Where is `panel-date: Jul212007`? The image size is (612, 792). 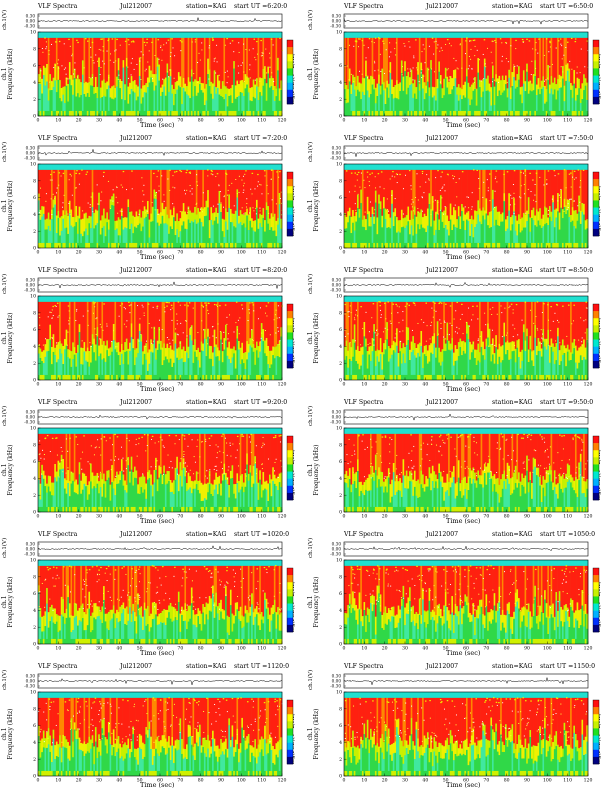
panel-date: Jul212007 is located at coordinates (136, 6).